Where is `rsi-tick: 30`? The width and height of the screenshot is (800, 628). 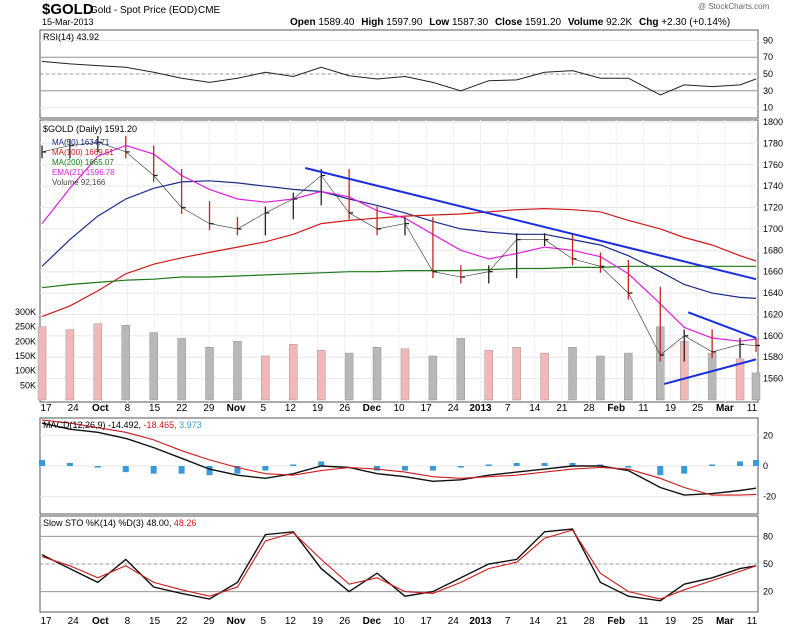
rsi-tick: 30 is located at coordinates (768, 91).